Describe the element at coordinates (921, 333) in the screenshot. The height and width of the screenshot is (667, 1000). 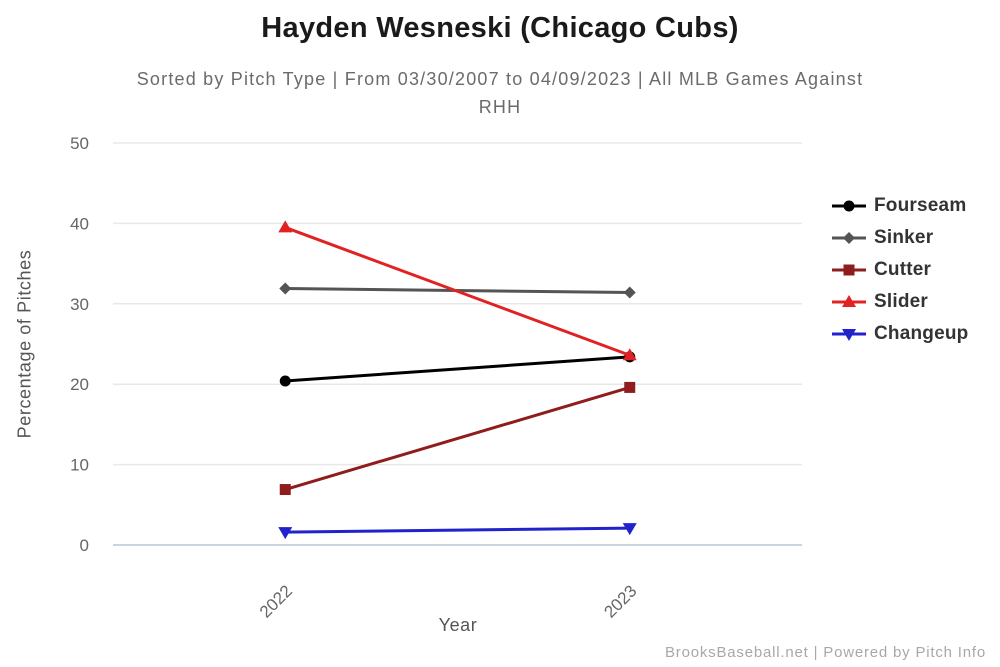
I see `legend-label: Changeup` at that location.